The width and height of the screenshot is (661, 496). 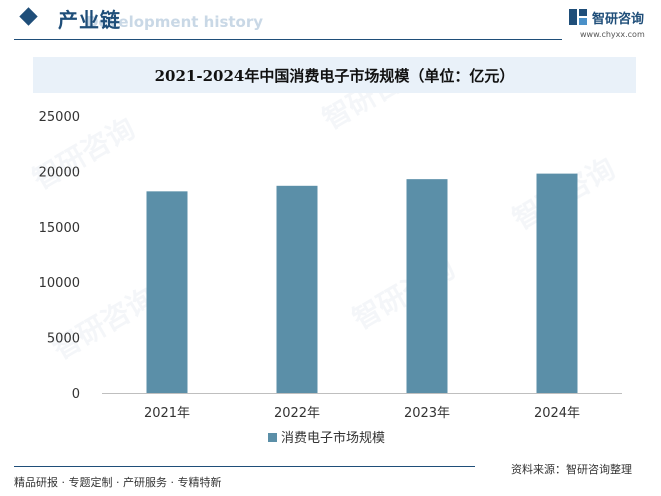 What do you see at coordinates (76, 394) in the screenshot?
I see `y-tick-label: 0` at bounding box center [76, 394].